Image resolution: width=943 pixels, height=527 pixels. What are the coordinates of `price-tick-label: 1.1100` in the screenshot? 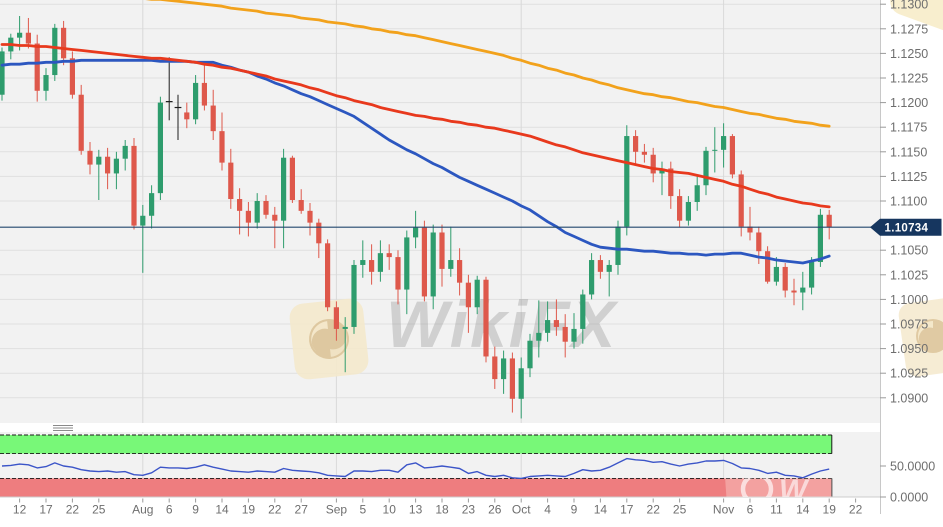 It's located at (908, 202).